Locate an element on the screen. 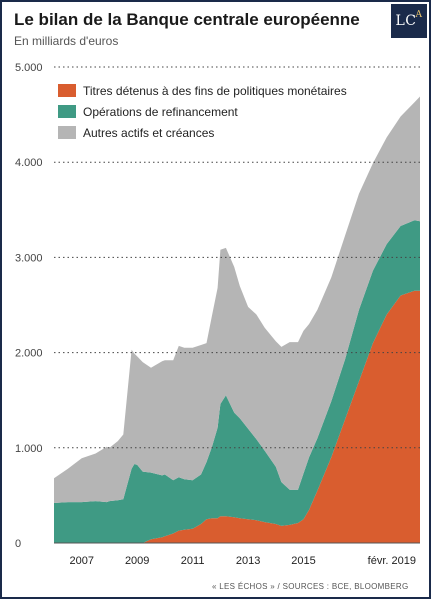 This screenshot has height=599, width=431. lca-logo: LC A is located at coordinates (409, 21).